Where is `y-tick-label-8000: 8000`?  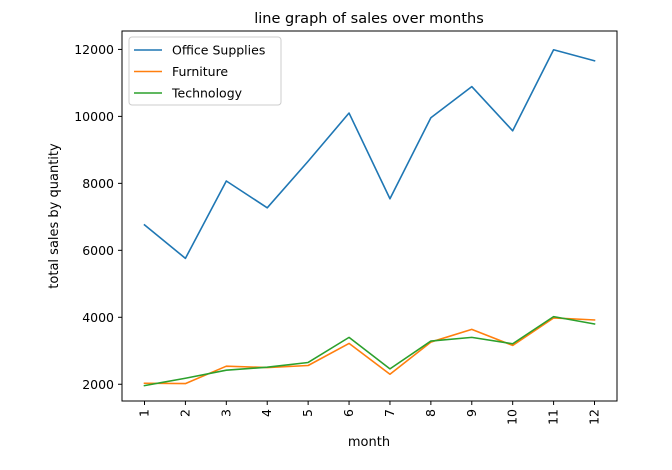
y-tick-label-8000: 8000 is located at coordinates (98, 183).